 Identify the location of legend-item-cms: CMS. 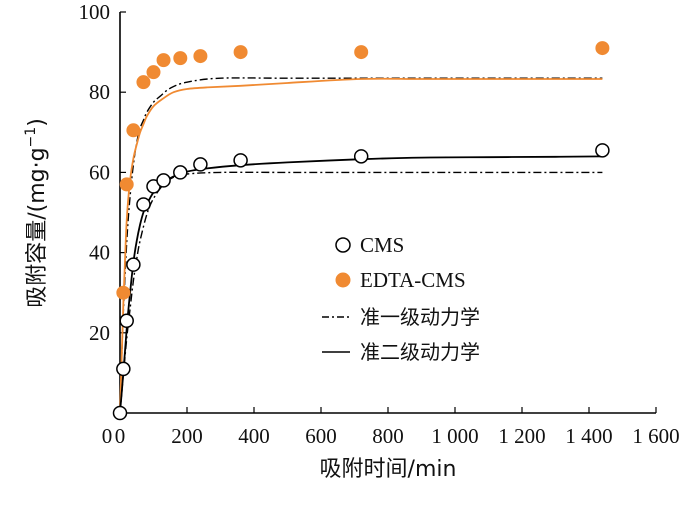
(369, 245).